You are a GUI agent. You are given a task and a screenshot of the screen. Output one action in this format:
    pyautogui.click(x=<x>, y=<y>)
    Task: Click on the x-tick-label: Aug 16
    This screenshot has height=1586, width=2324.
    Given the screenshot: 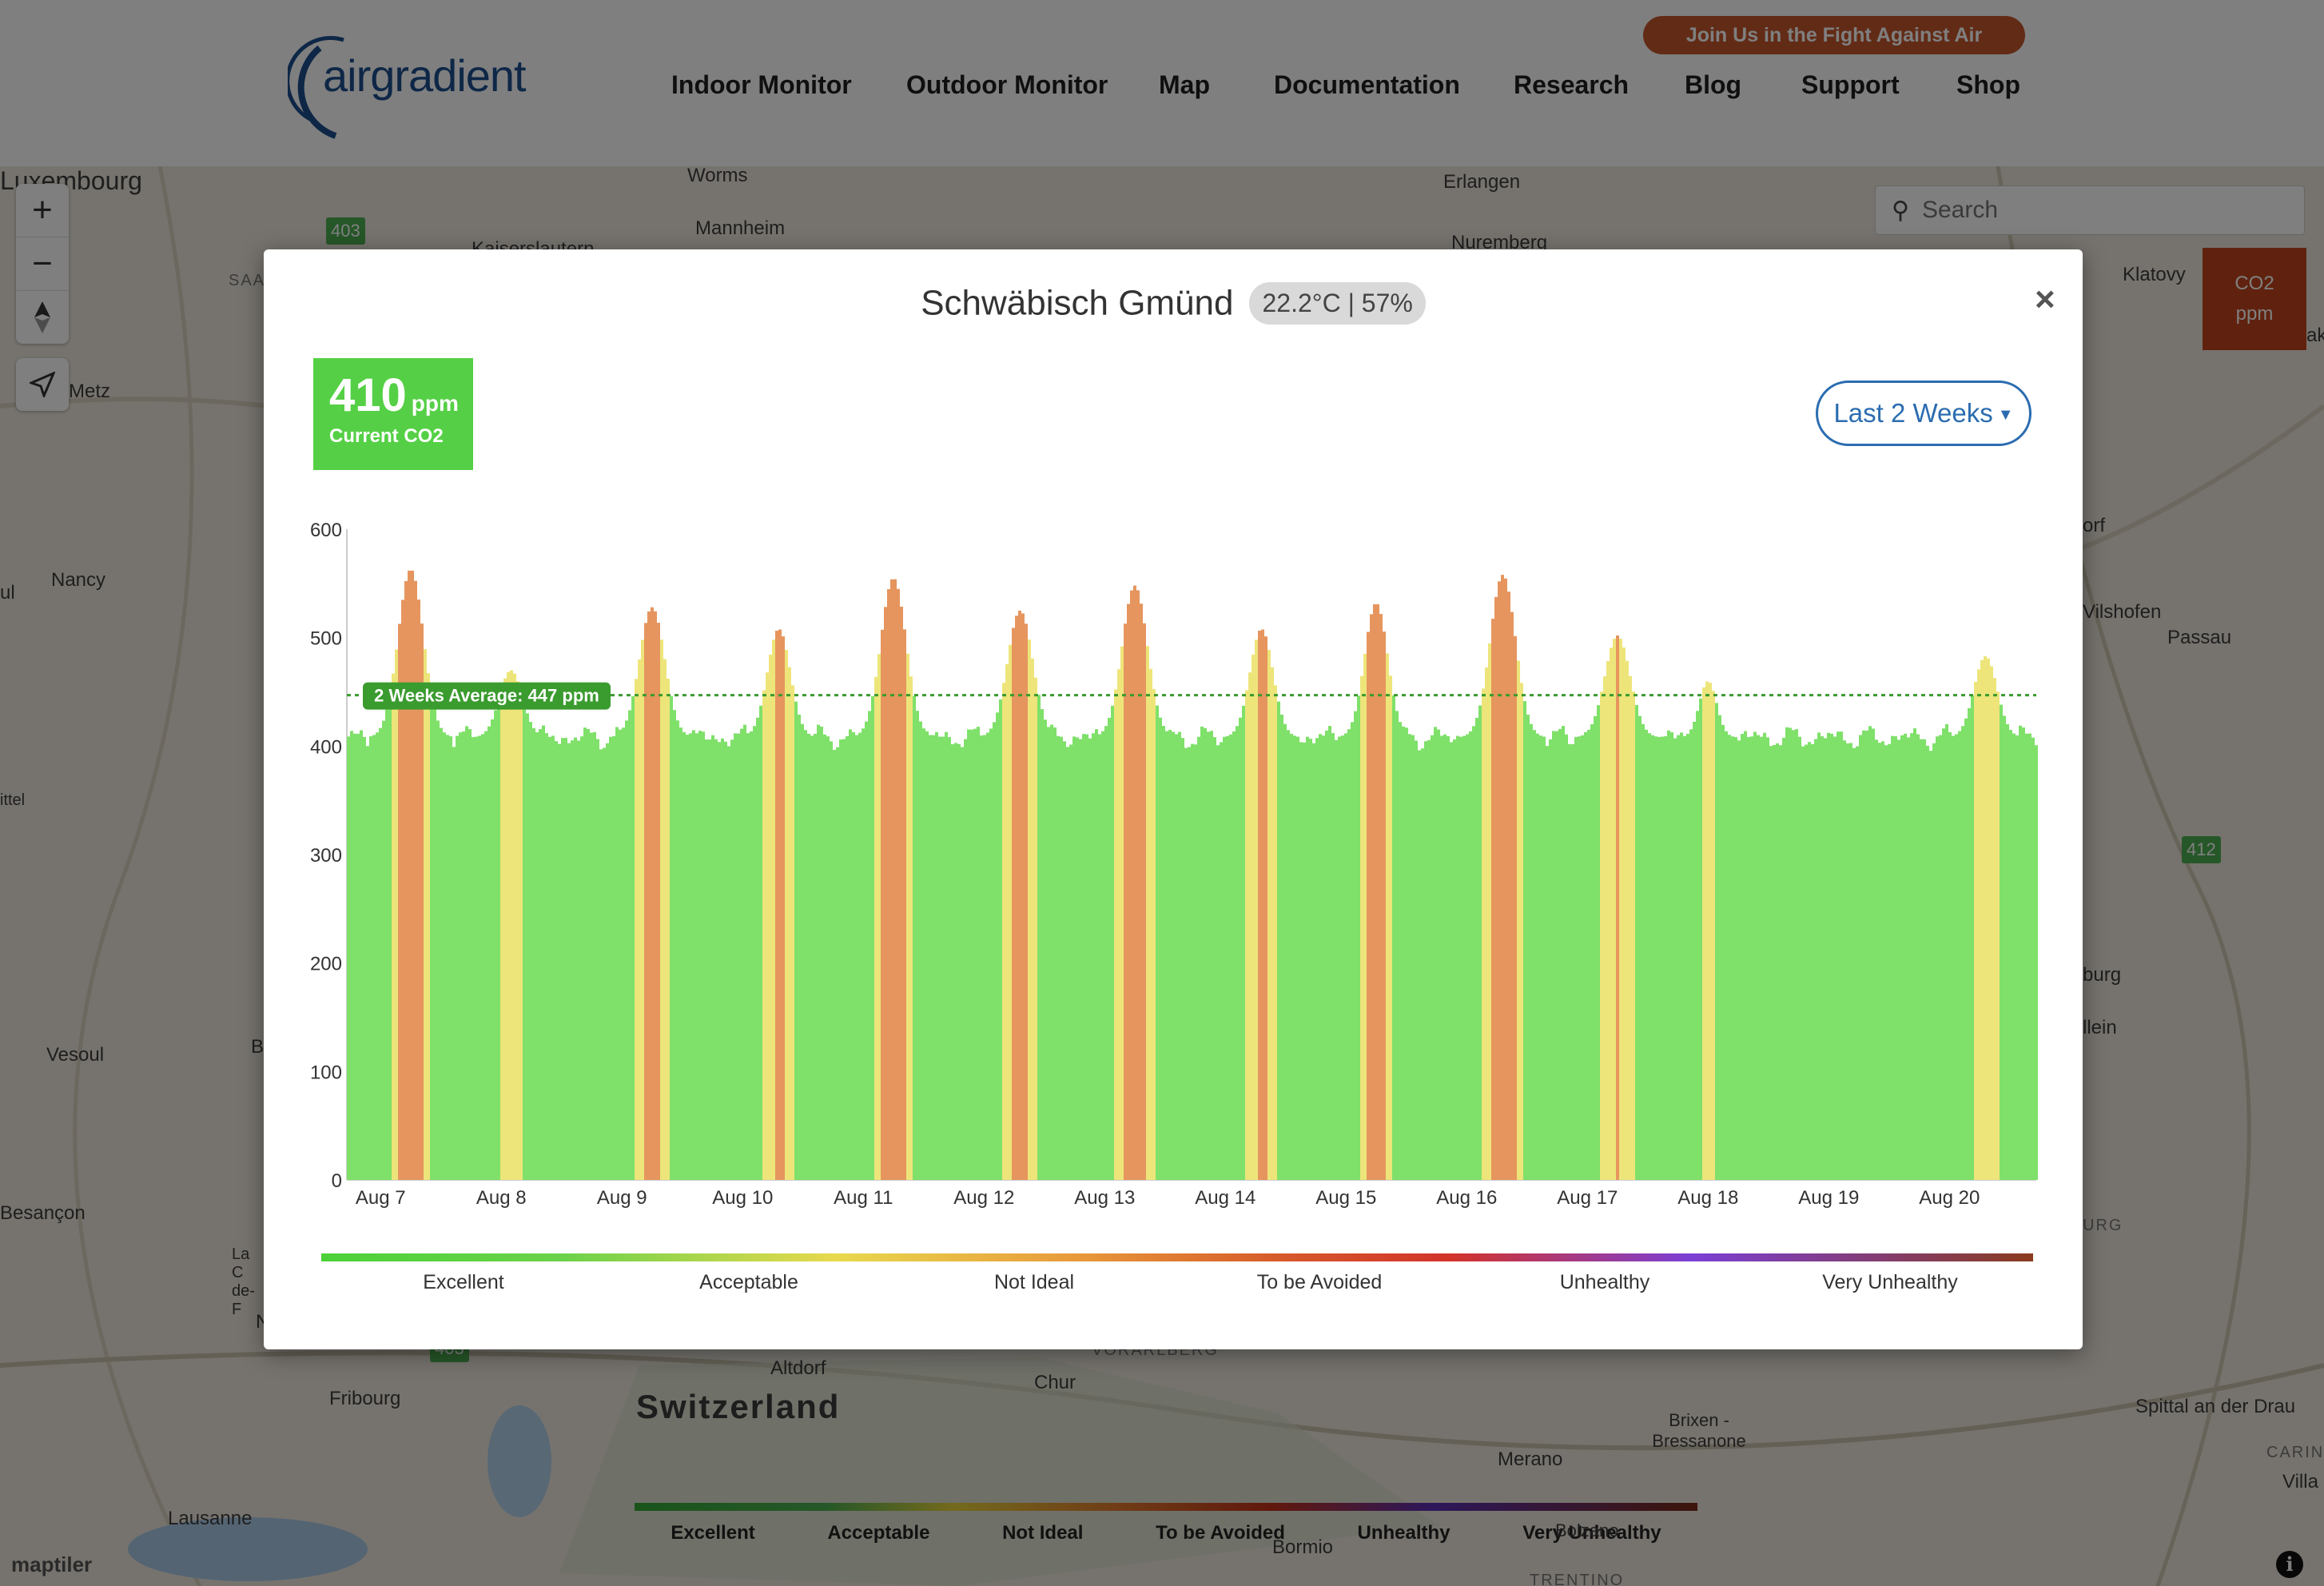 What is the action you would take?
    pyautogui.click(x=1466, y=1198)
    